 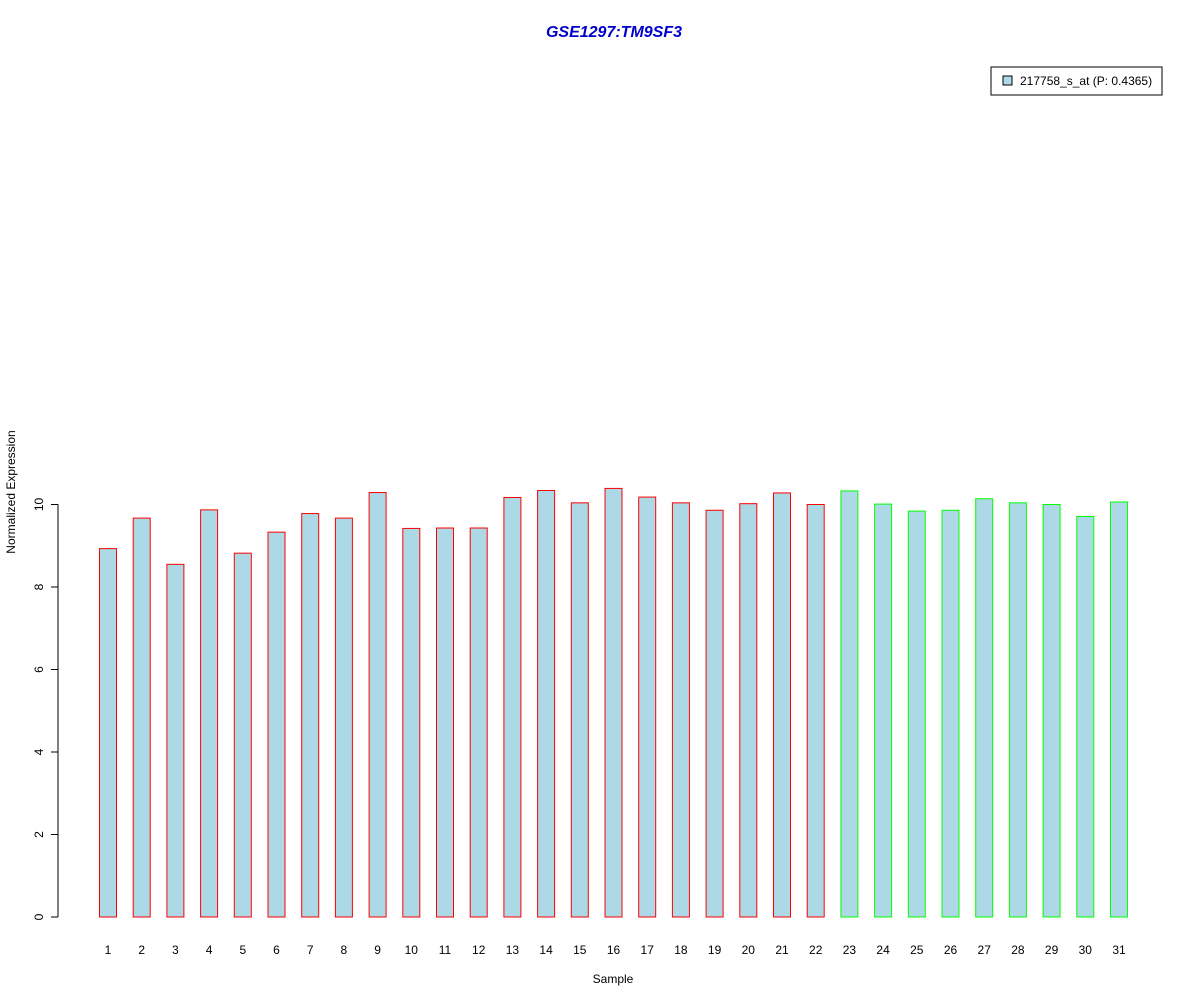 What do you see at coordinates (45, 709) in the screenshot?
I see `y-axis: 0 2 4 6 8 10` at bounding box center [45, 709].